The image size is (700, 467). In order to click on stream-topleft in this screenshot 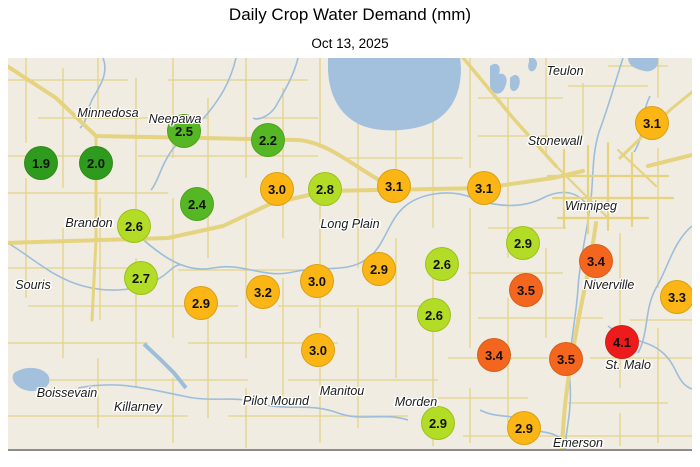, I will do `click(92, 93)`.